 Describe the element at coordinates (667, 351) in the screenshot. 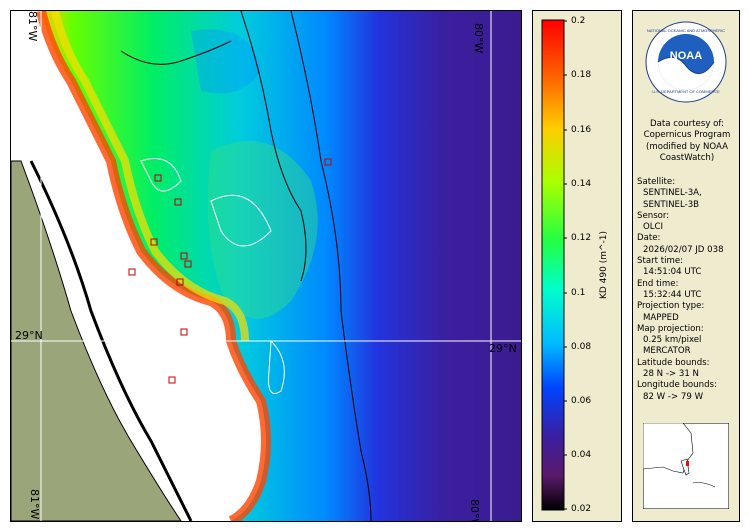

I see `map-projection-value: MERCATOR` at that location.